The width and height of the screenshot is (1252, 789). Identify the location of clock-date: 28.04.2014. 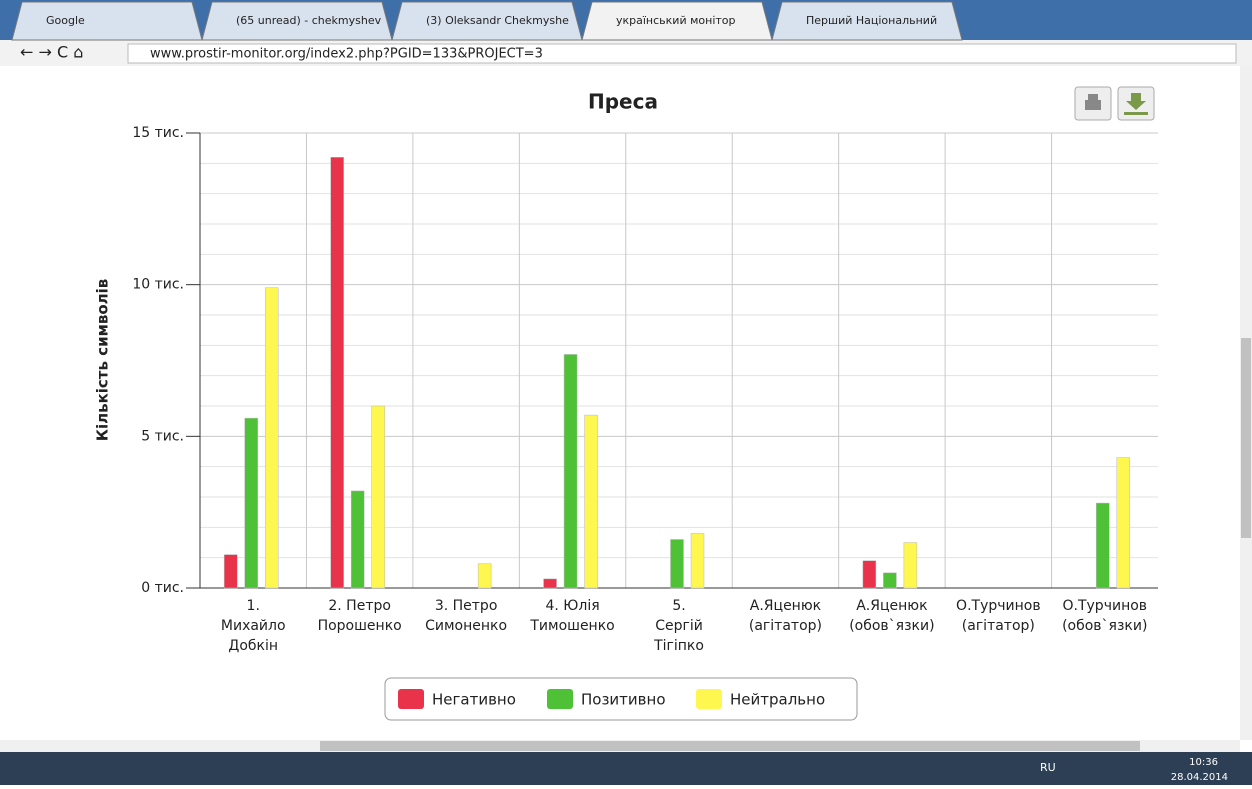
(1199, 777).